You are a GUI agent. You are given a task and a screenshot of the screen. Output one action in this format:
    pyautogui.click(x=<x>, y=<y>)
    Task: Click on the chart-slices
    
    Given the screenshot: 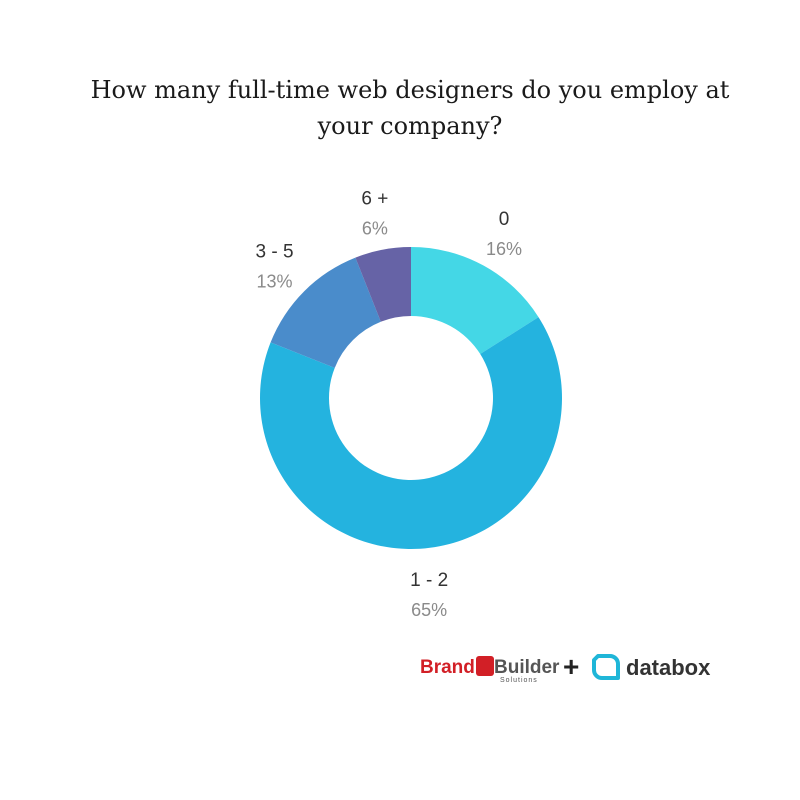 What is the action you would take?
    pyautogui.click(x=411, y=398)
    